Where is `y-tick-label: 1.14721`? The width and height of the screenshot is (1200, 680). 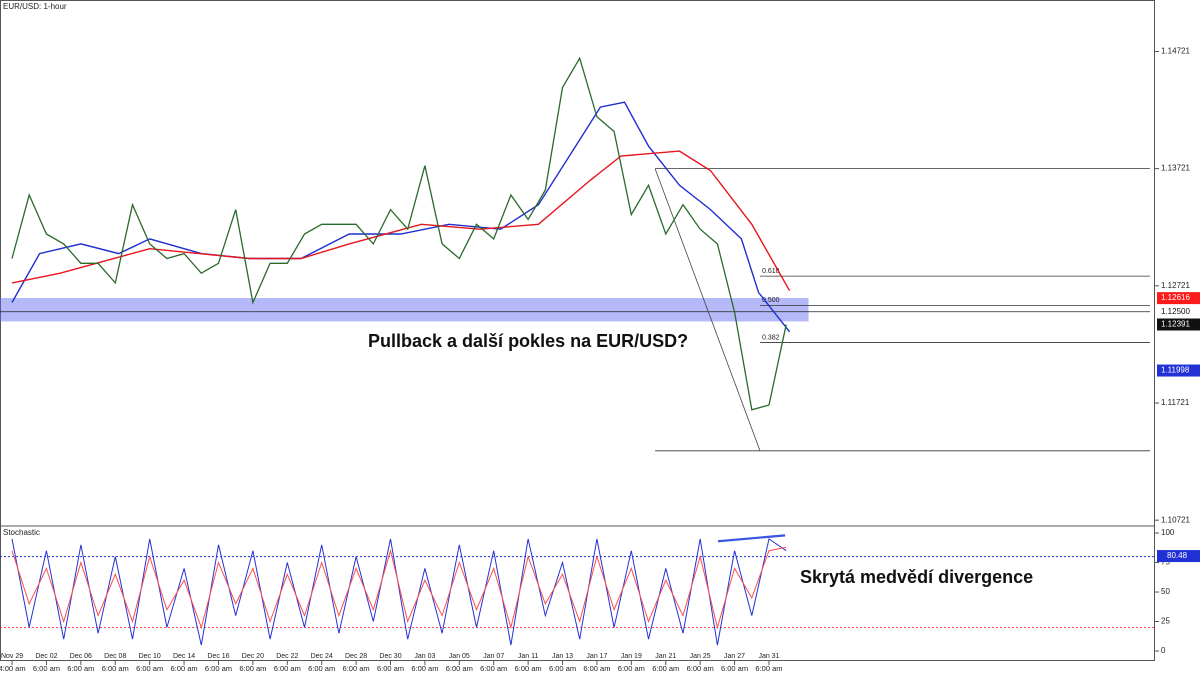
y-tick-label: 1.14721 is located at coordinates (1175, 51).